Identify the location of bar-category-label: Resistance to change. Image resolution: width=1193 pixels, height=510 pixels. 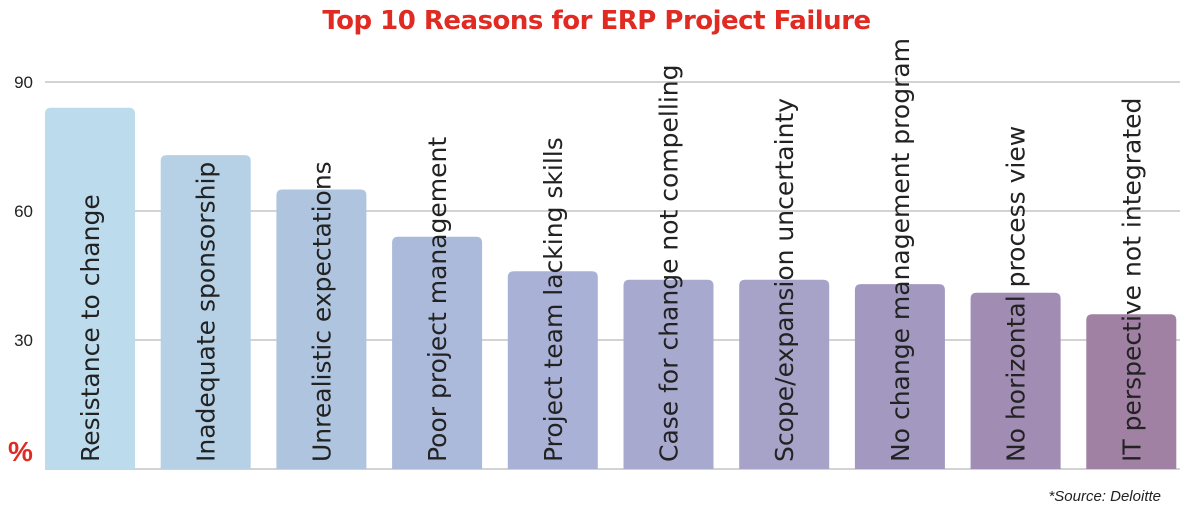
(90, 328).